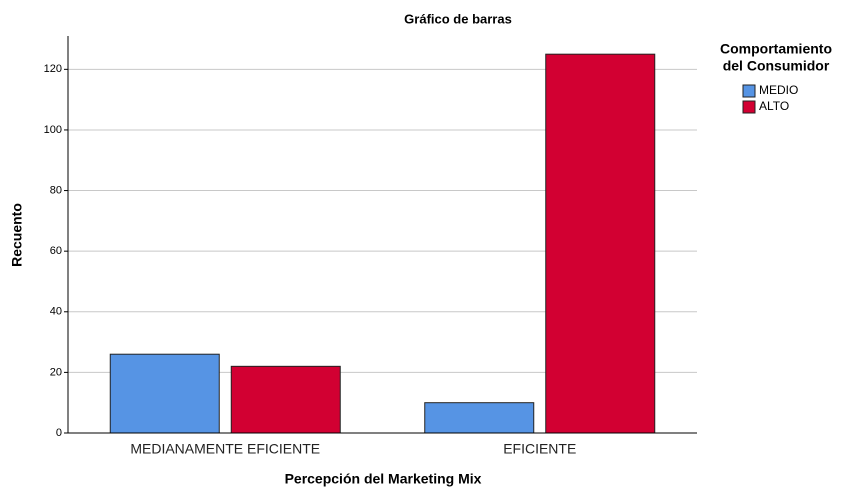 Image resolution: width=848 pixels, height=489 pixels. What do you see at coordinates (539, 449) in the screenshot?
I see `x-tick-label: EFICIENTE` at bounding box center [539, 449].